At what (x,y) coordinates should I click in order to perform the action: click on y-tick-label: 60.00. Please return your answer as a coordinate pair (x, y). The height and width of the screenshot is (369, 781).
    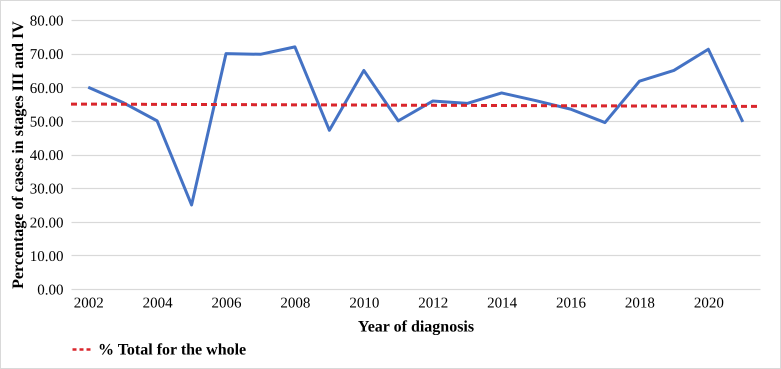
    Looking at the image, I should click on (47, 88).